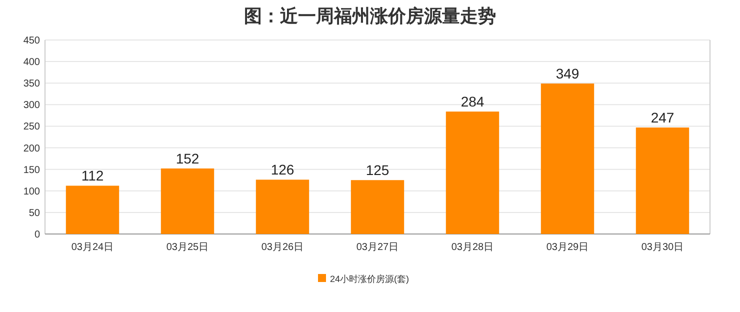  I want to click on data-label: 247, so click(662, 118).